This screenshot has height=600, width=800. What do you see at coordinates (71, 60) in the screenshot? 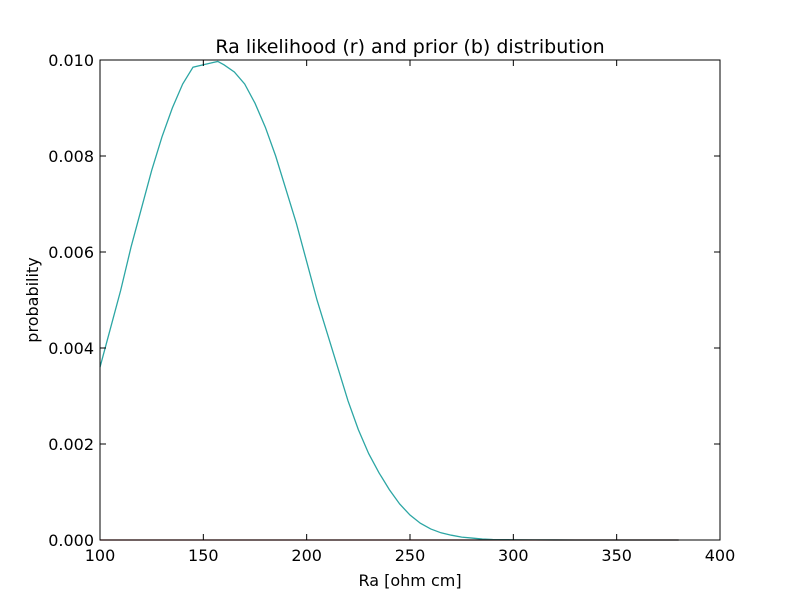
I see `y-tick-label: 0.010` at bounding box center [71, 60].